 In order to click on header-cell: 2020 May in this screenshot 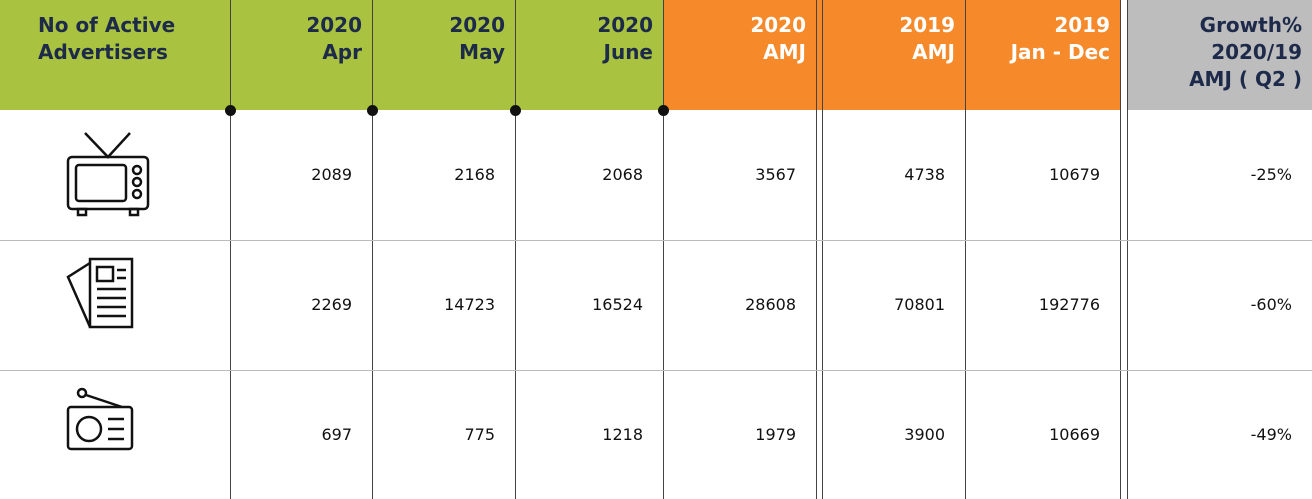, I will do `click(443, 55)`.